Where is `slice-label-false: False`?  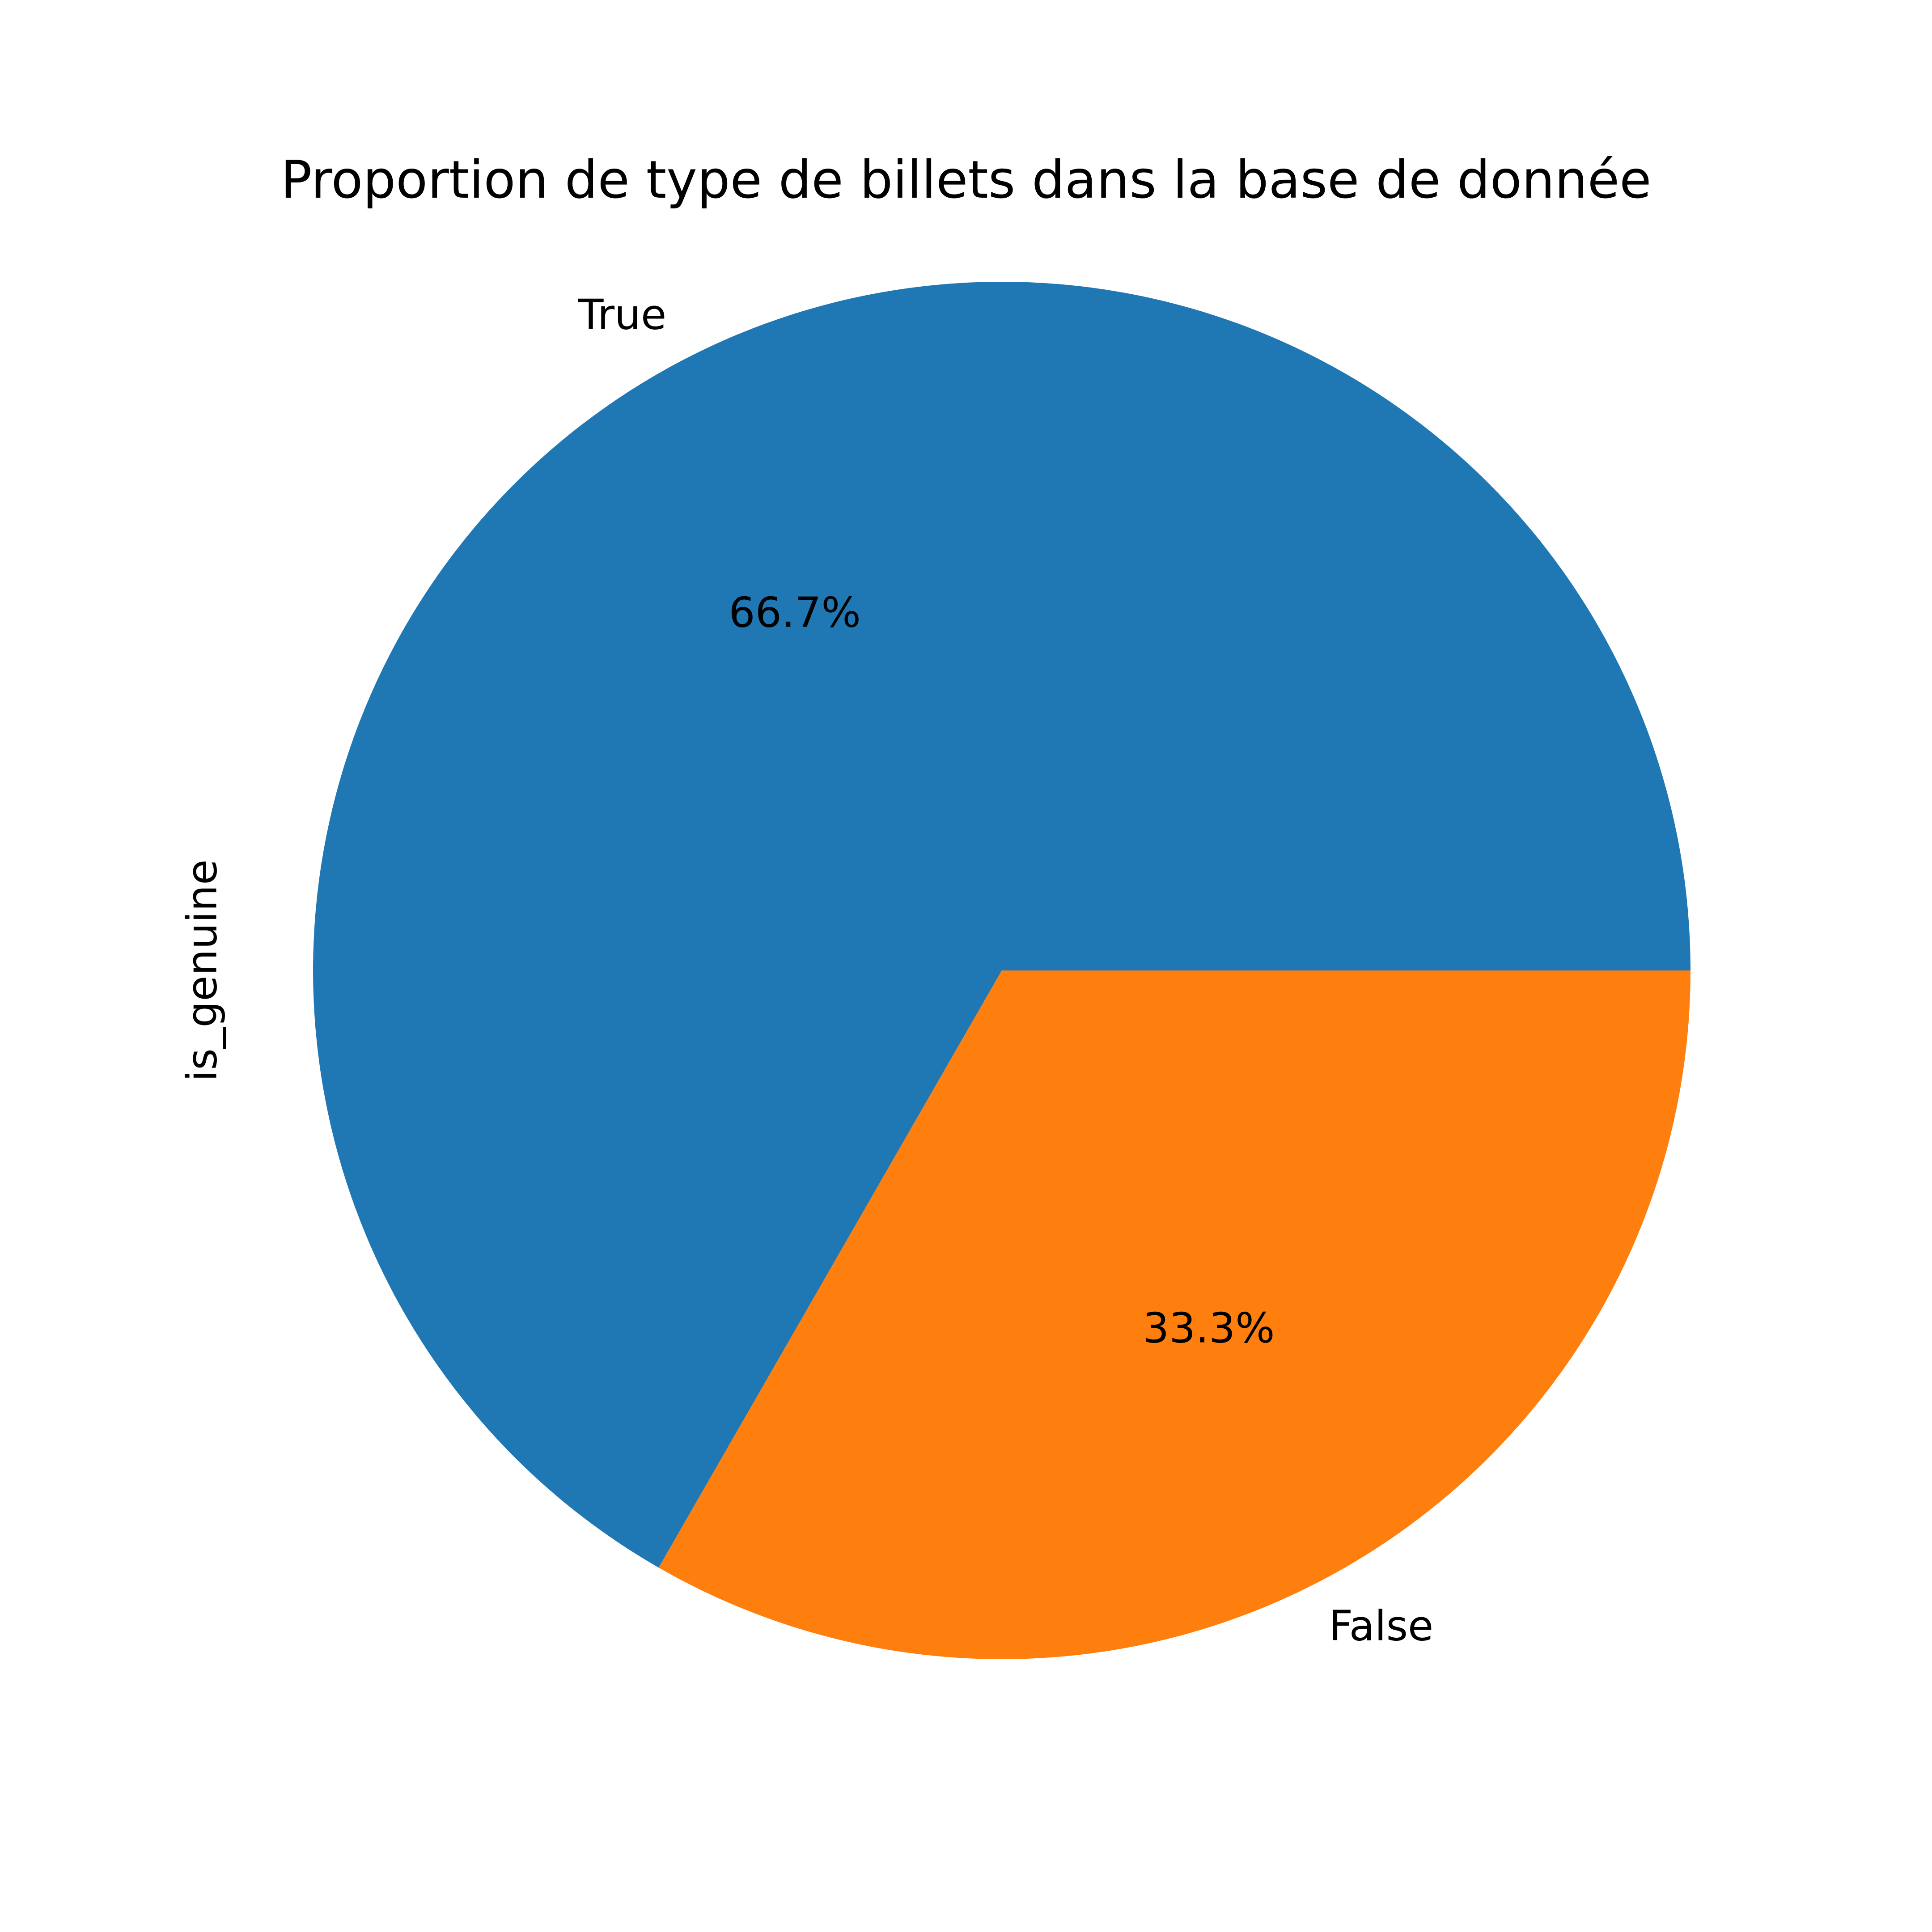 slice-label-false: False is located at coordinates (1381, 1626).